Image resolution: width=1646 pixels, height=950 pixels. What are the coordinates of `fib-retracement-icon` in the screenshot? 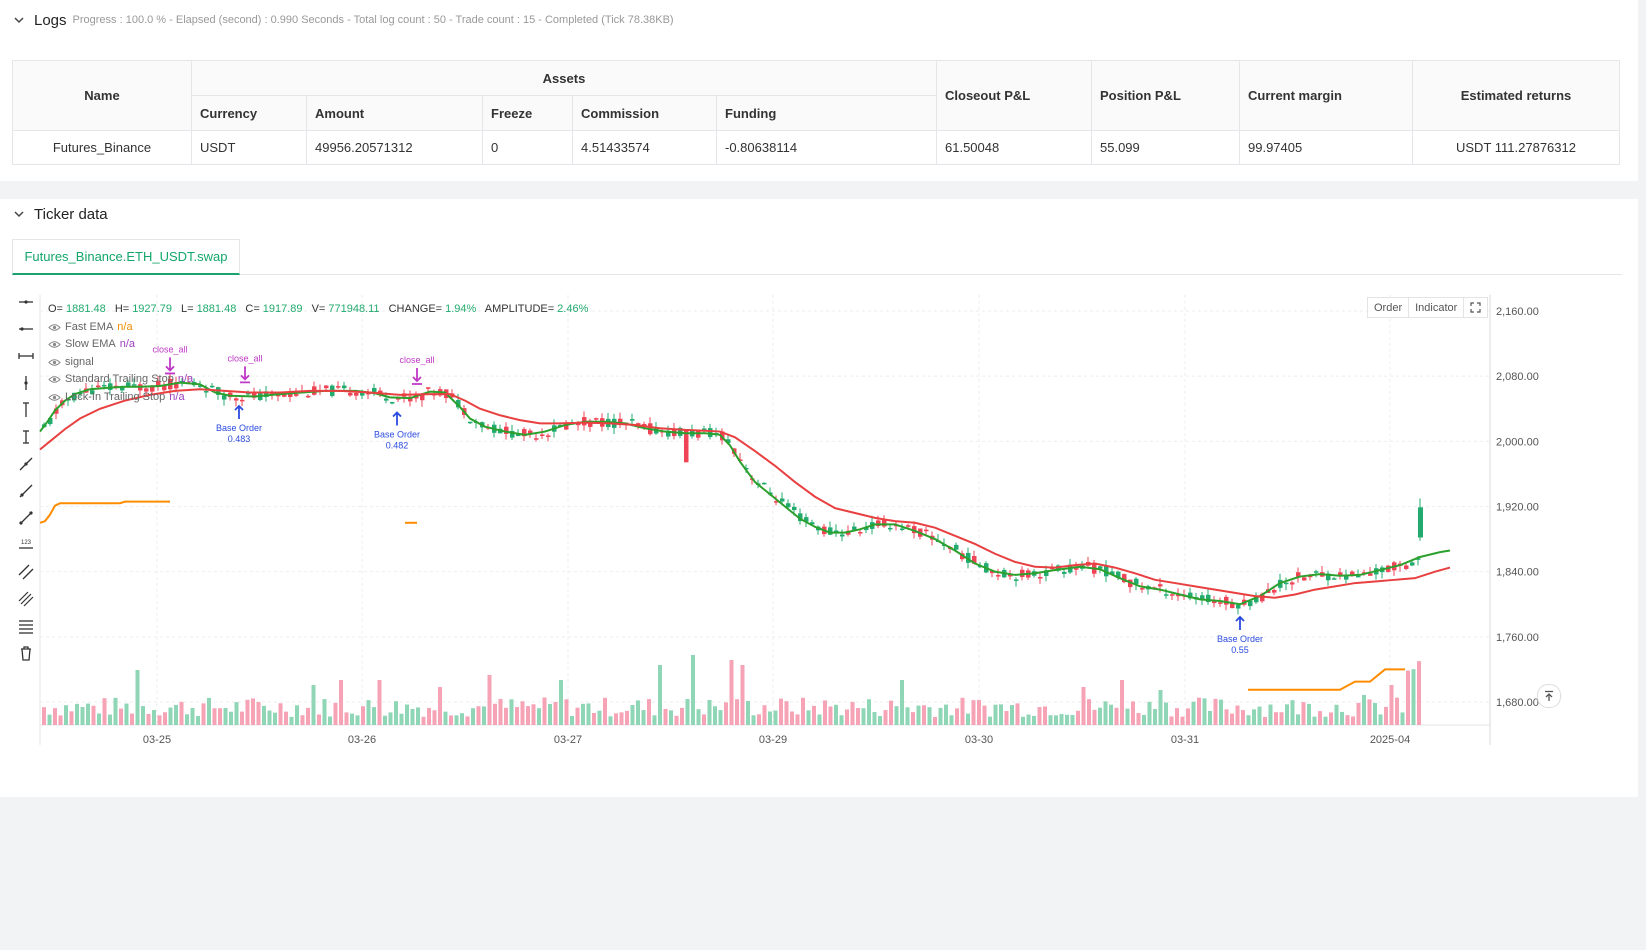 It's located at (26, 626).